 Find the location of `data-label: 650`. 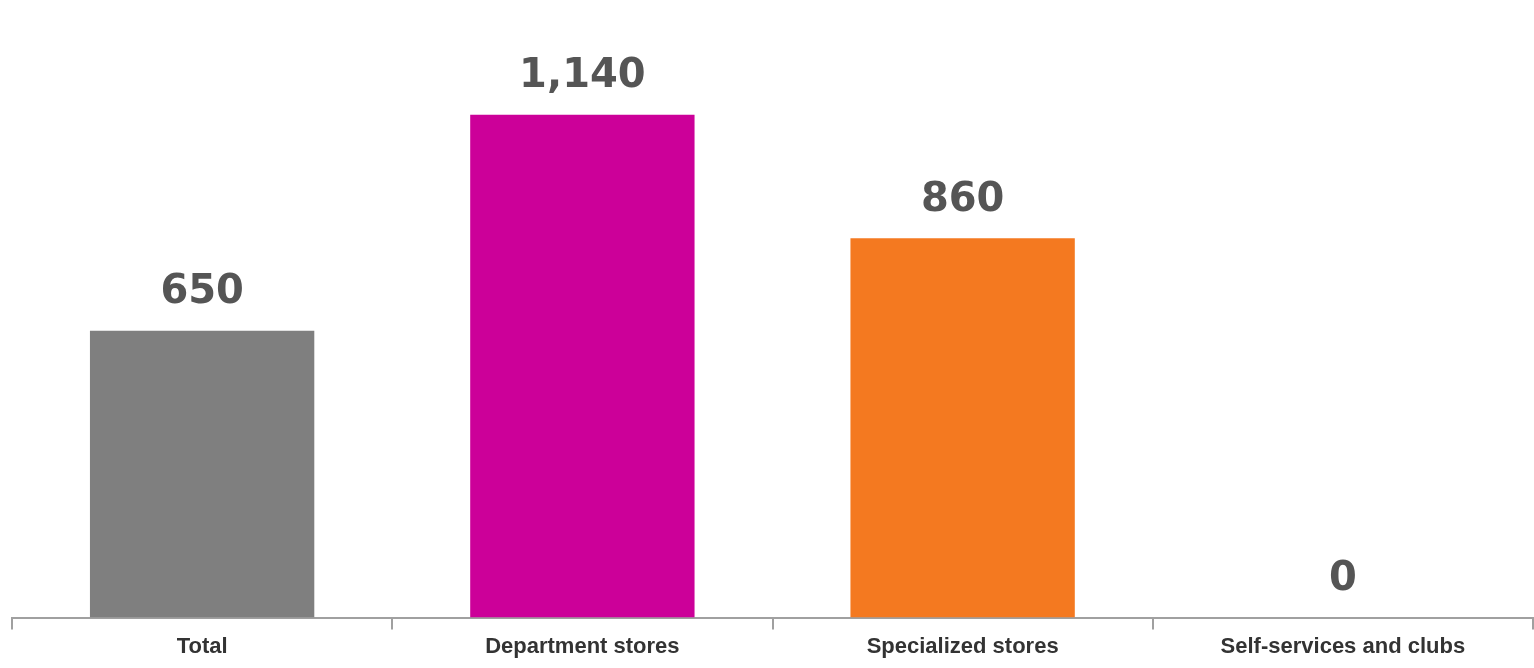

data-label: 650 is located at coordinates (202, 289).